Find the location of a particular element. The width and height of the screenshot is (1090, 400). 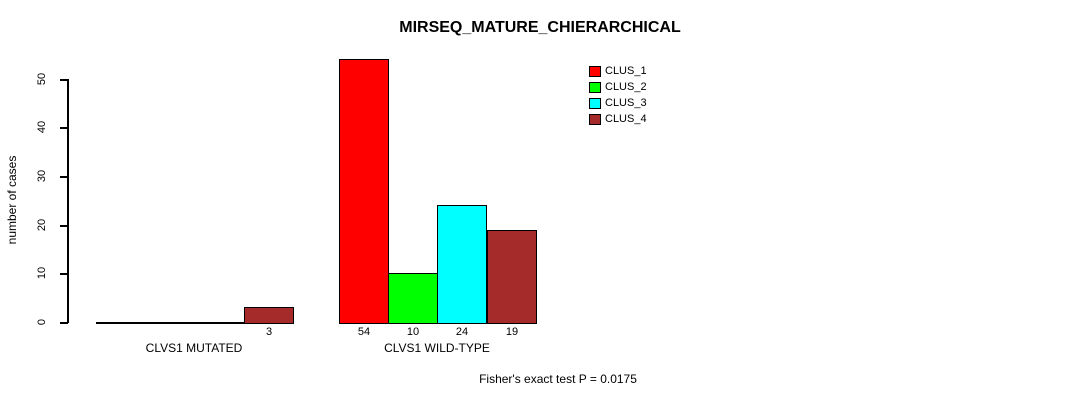

bar-value-label: 19 is located at coordinates (512, 332).